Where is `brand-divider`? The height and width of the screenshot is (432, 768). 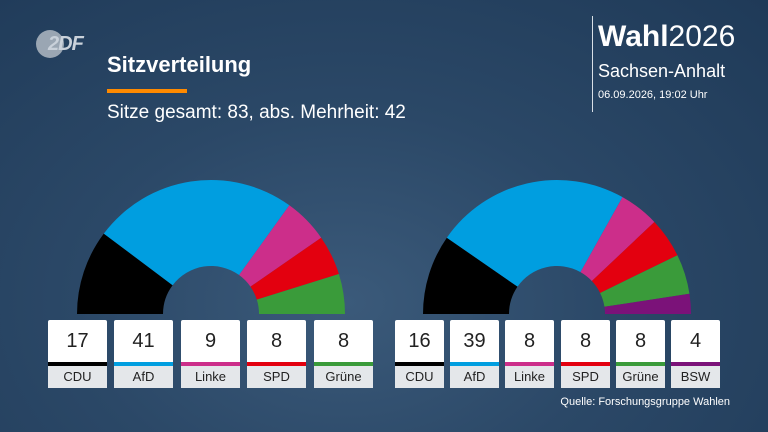 brand-divider is located at coordinates (592, 64).